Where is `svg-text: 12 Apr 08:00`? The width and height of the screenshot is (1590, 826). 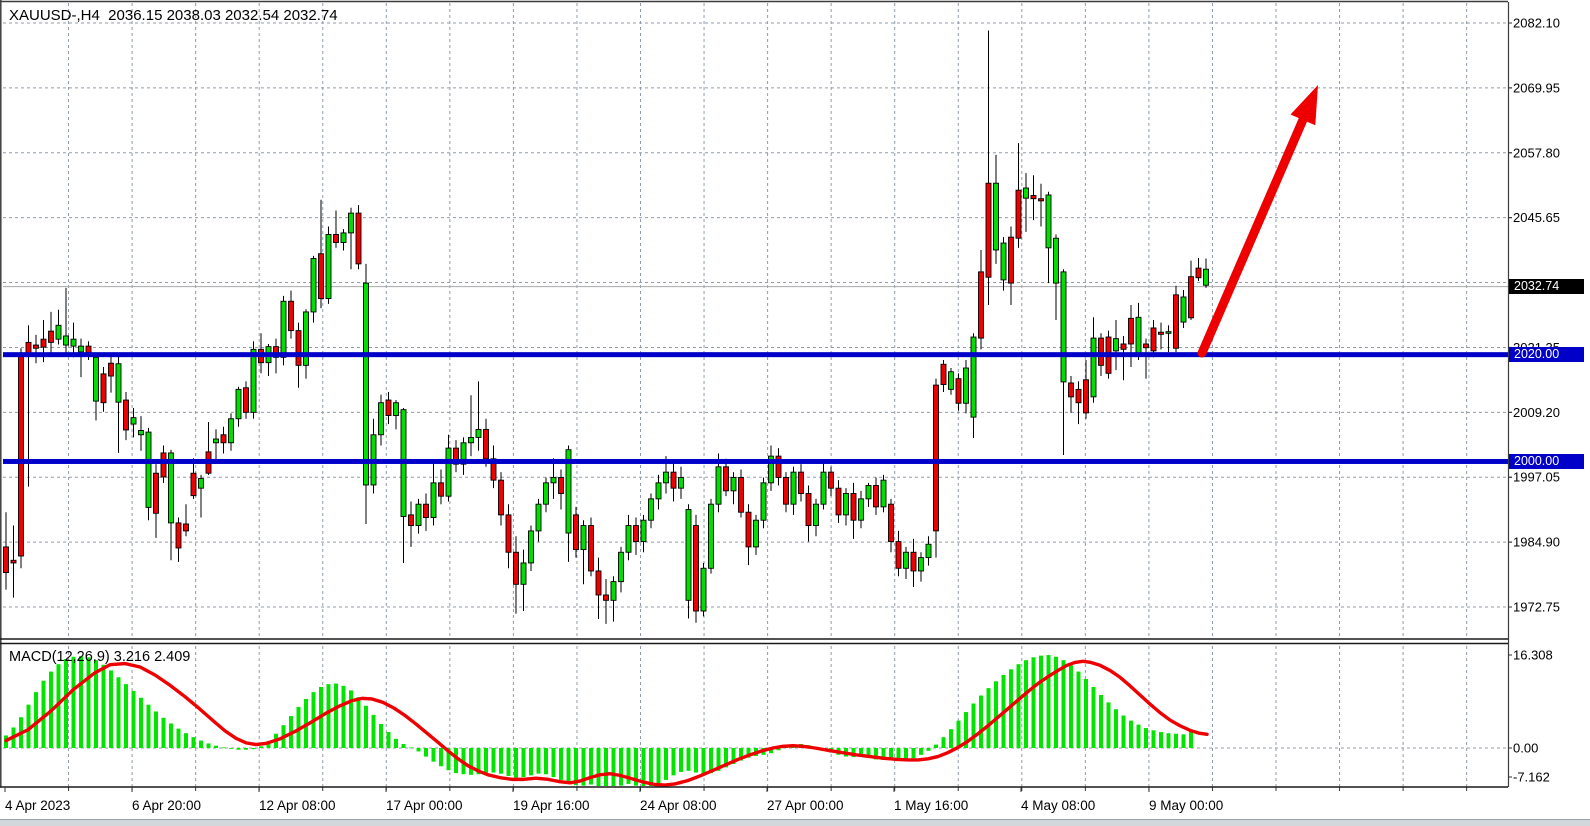
svg-text: 12 Apr 08:00 is located at coordinates (297, 805).